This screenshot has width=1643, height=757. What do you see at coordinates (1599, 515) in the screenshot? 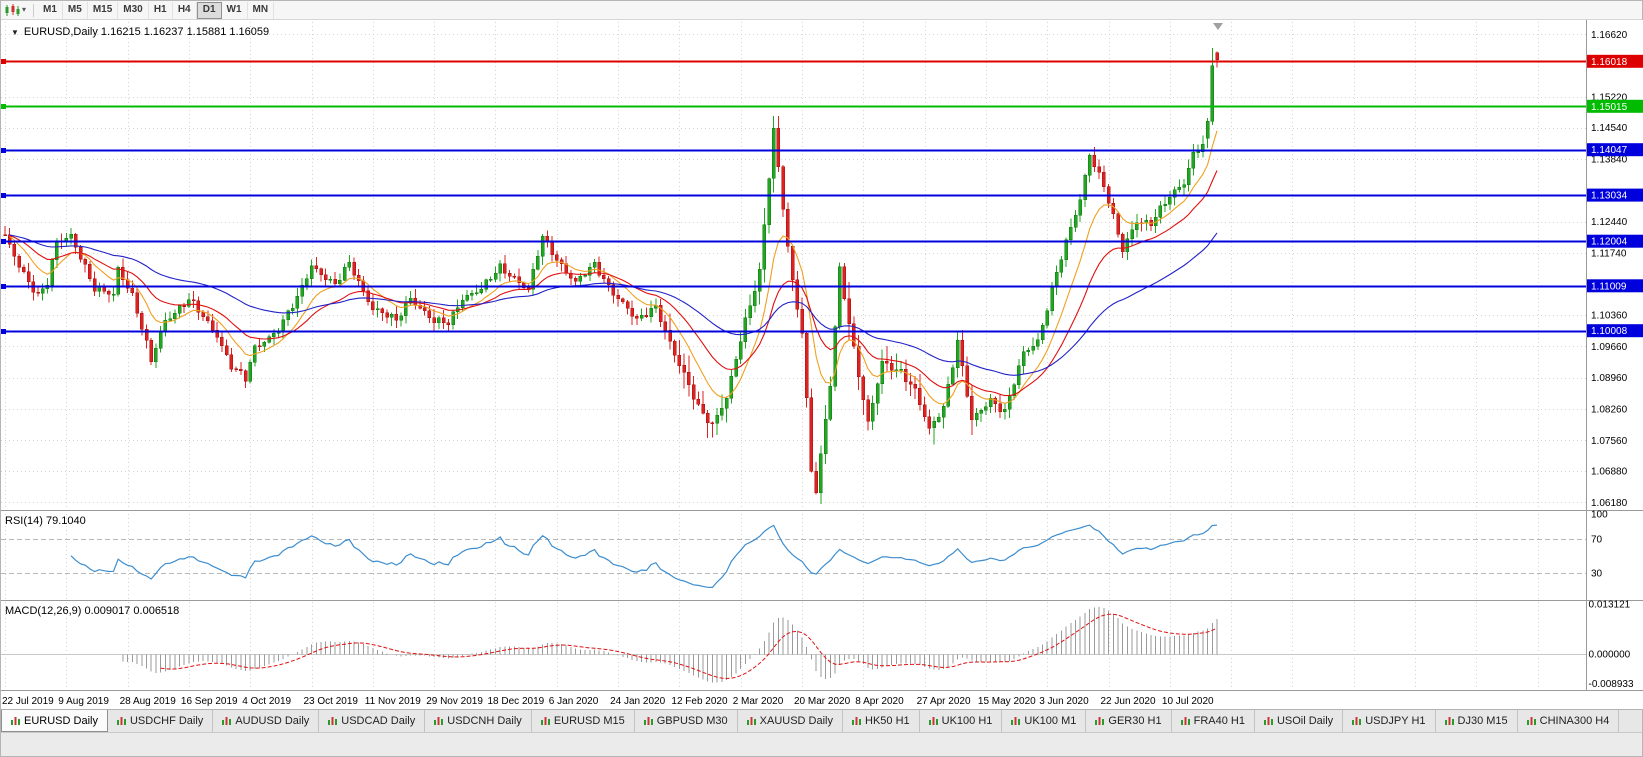
I see `svg-text: 100` at bounding box center [1599, 515].